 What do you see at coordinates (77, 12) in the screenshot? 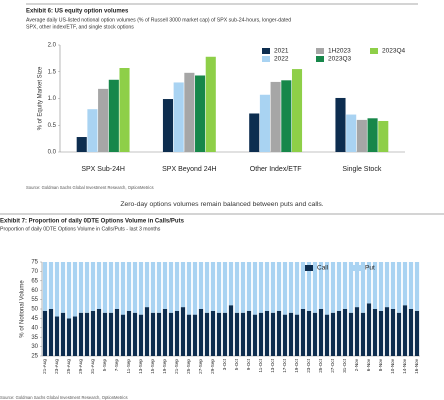
I see `chart-title: Exhibit 6: US equity option volumes` at bounding box center [77, 12].